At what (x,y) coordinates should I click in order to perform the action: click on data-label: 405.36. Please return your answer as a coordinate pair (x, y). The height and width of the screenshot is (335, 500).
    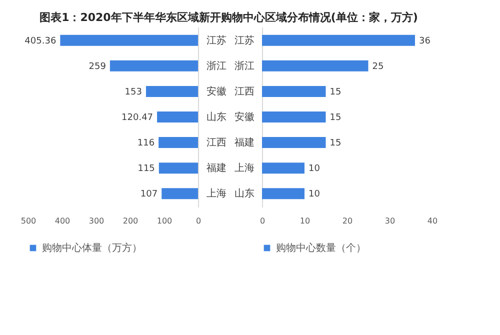
    Looking at the image, I should click on (40, 41).